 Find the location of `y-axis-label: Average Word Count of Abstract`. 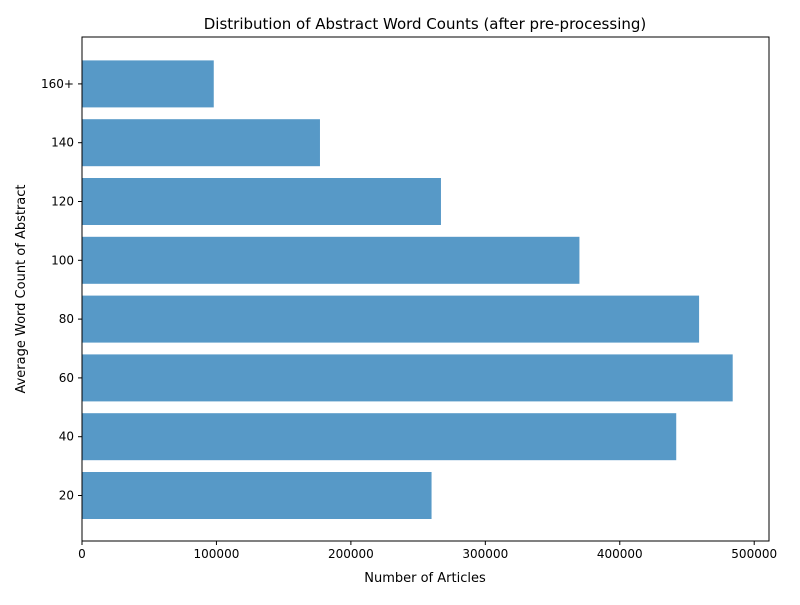

y-axis-label: Average Word Count of Abstract is located at coordinates (21, 288).